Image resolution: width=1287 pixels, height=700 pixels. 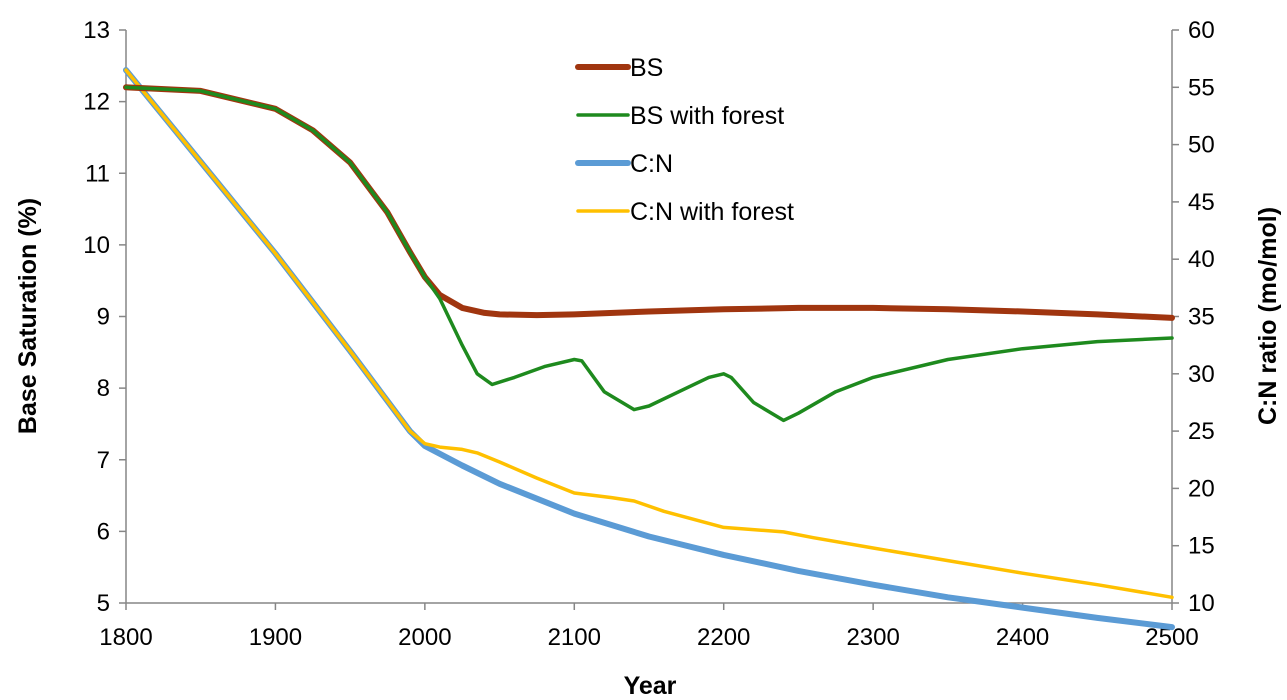 I want to click on left-y-tick-label: 10, so click(x=96, y=245).